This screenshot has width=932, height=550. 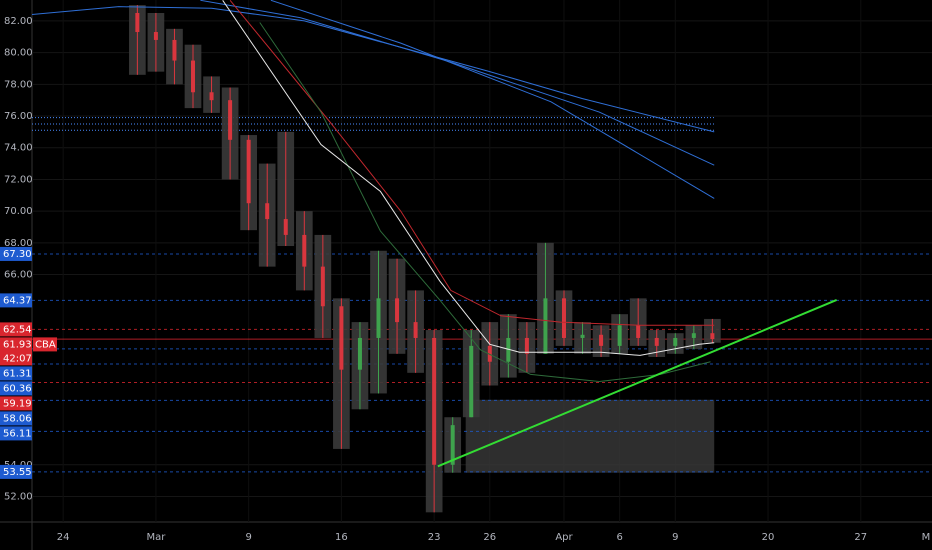 What do you see at coordinates (341, 537) in the screenshot?
I see `x-tick-label: 16` at bounding box center [341, 537].